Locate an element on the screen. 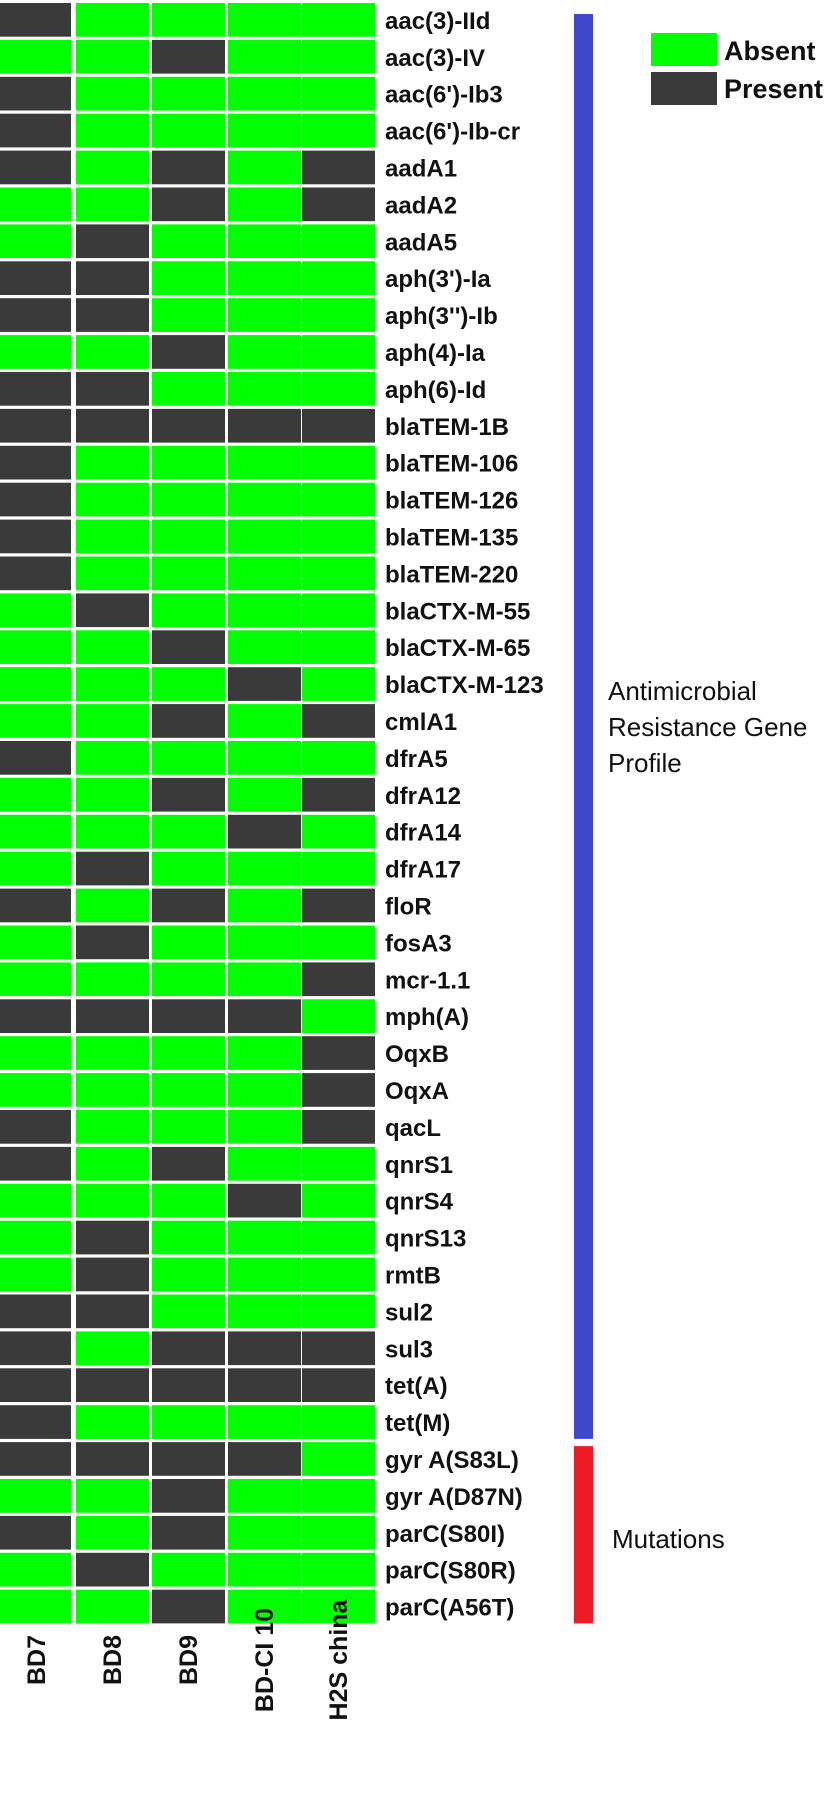 The width and height of the screenshot is (839, 1810). cell-mph-a-bd8 is located at coordinates (112, 1016).